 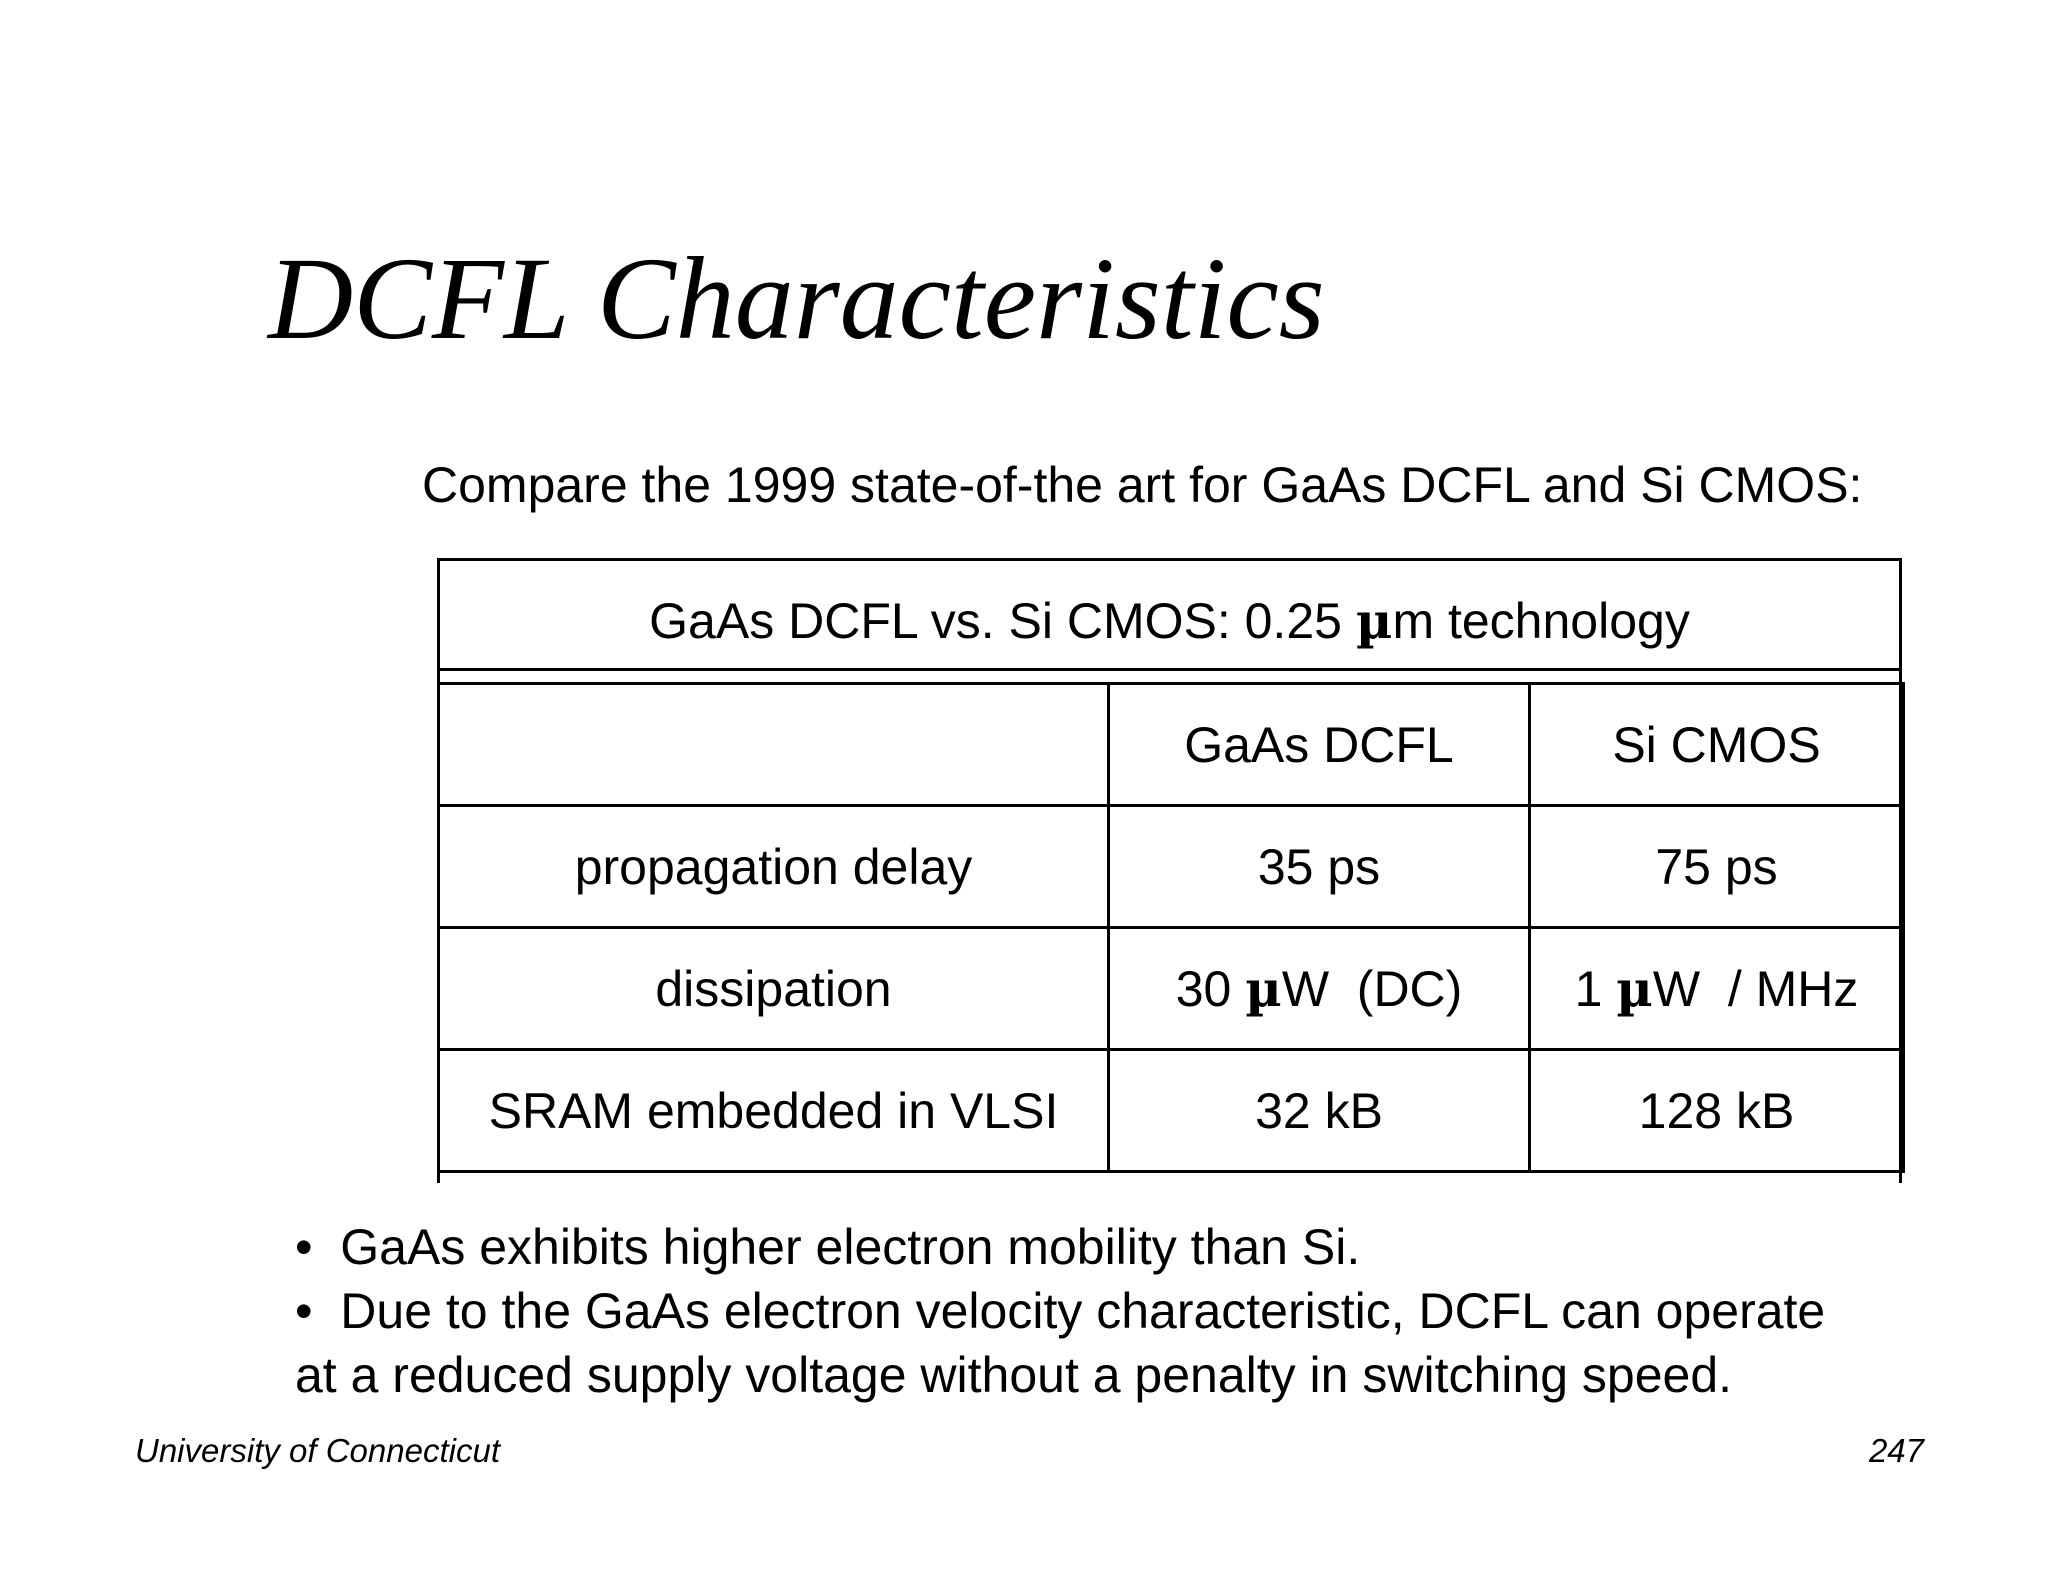 I want to click on header-gaas-dcfl: GaAs DCFL, so click(x=1319, y=744).